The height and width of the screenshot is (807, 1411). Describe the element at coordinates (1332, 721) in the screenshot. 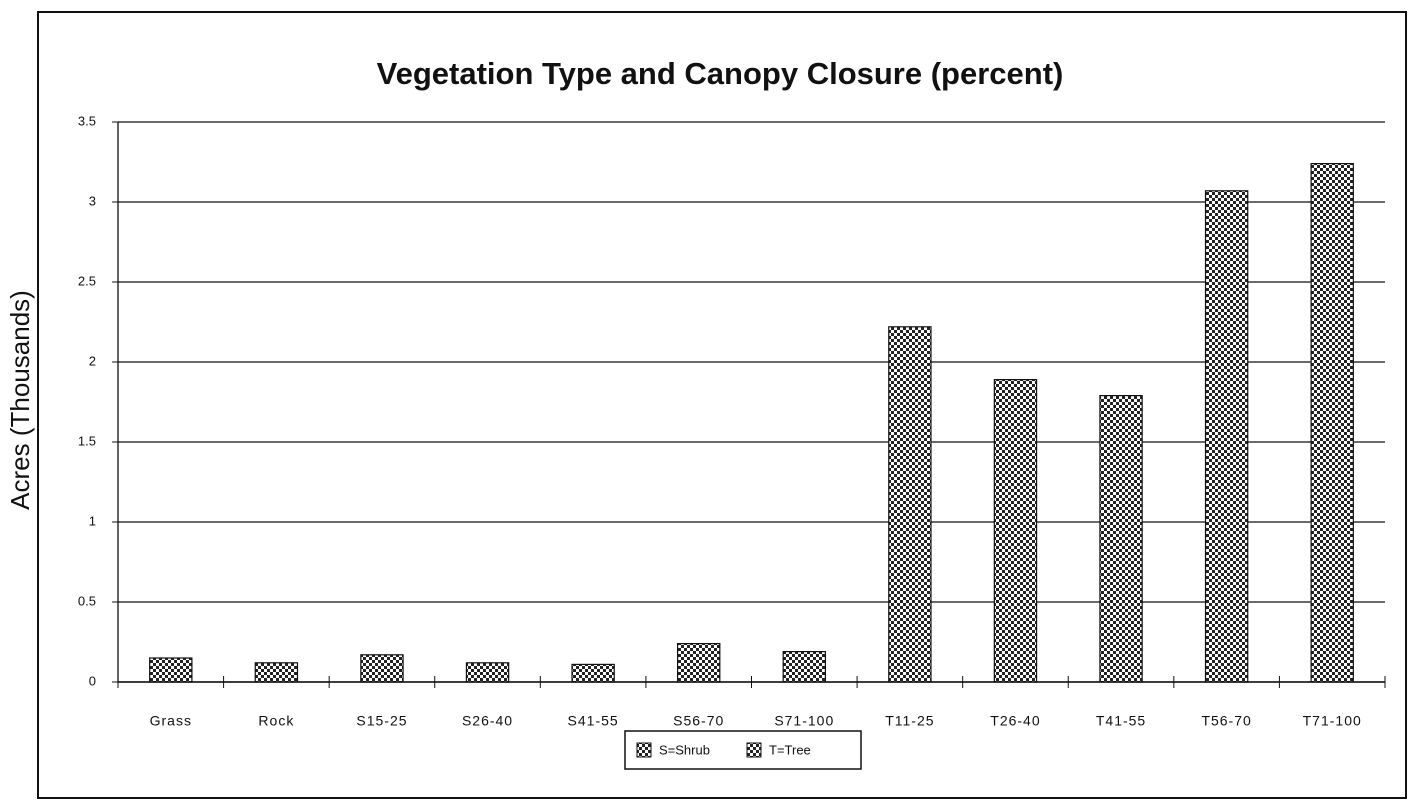

I see `x-tick-label: T71-100` at that location.